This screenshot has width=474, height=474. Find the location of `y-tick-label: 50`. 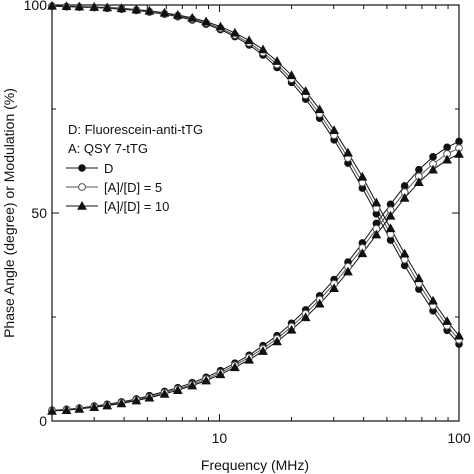

y-tick-label: 50 is located at coordinates (39, 213).